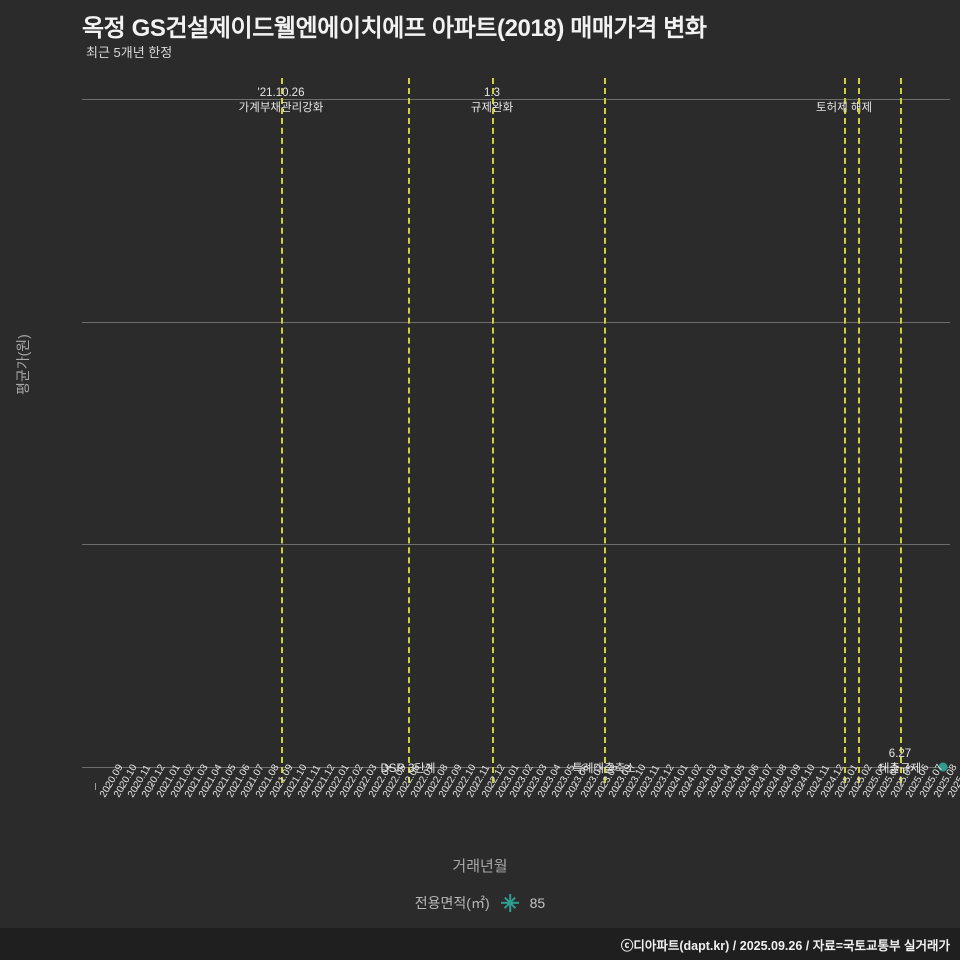 The image size is (960, 960). What do you see at coordinates (943, 767) in the screenshot?
I see `data-point` at bounding box center [943, 767].